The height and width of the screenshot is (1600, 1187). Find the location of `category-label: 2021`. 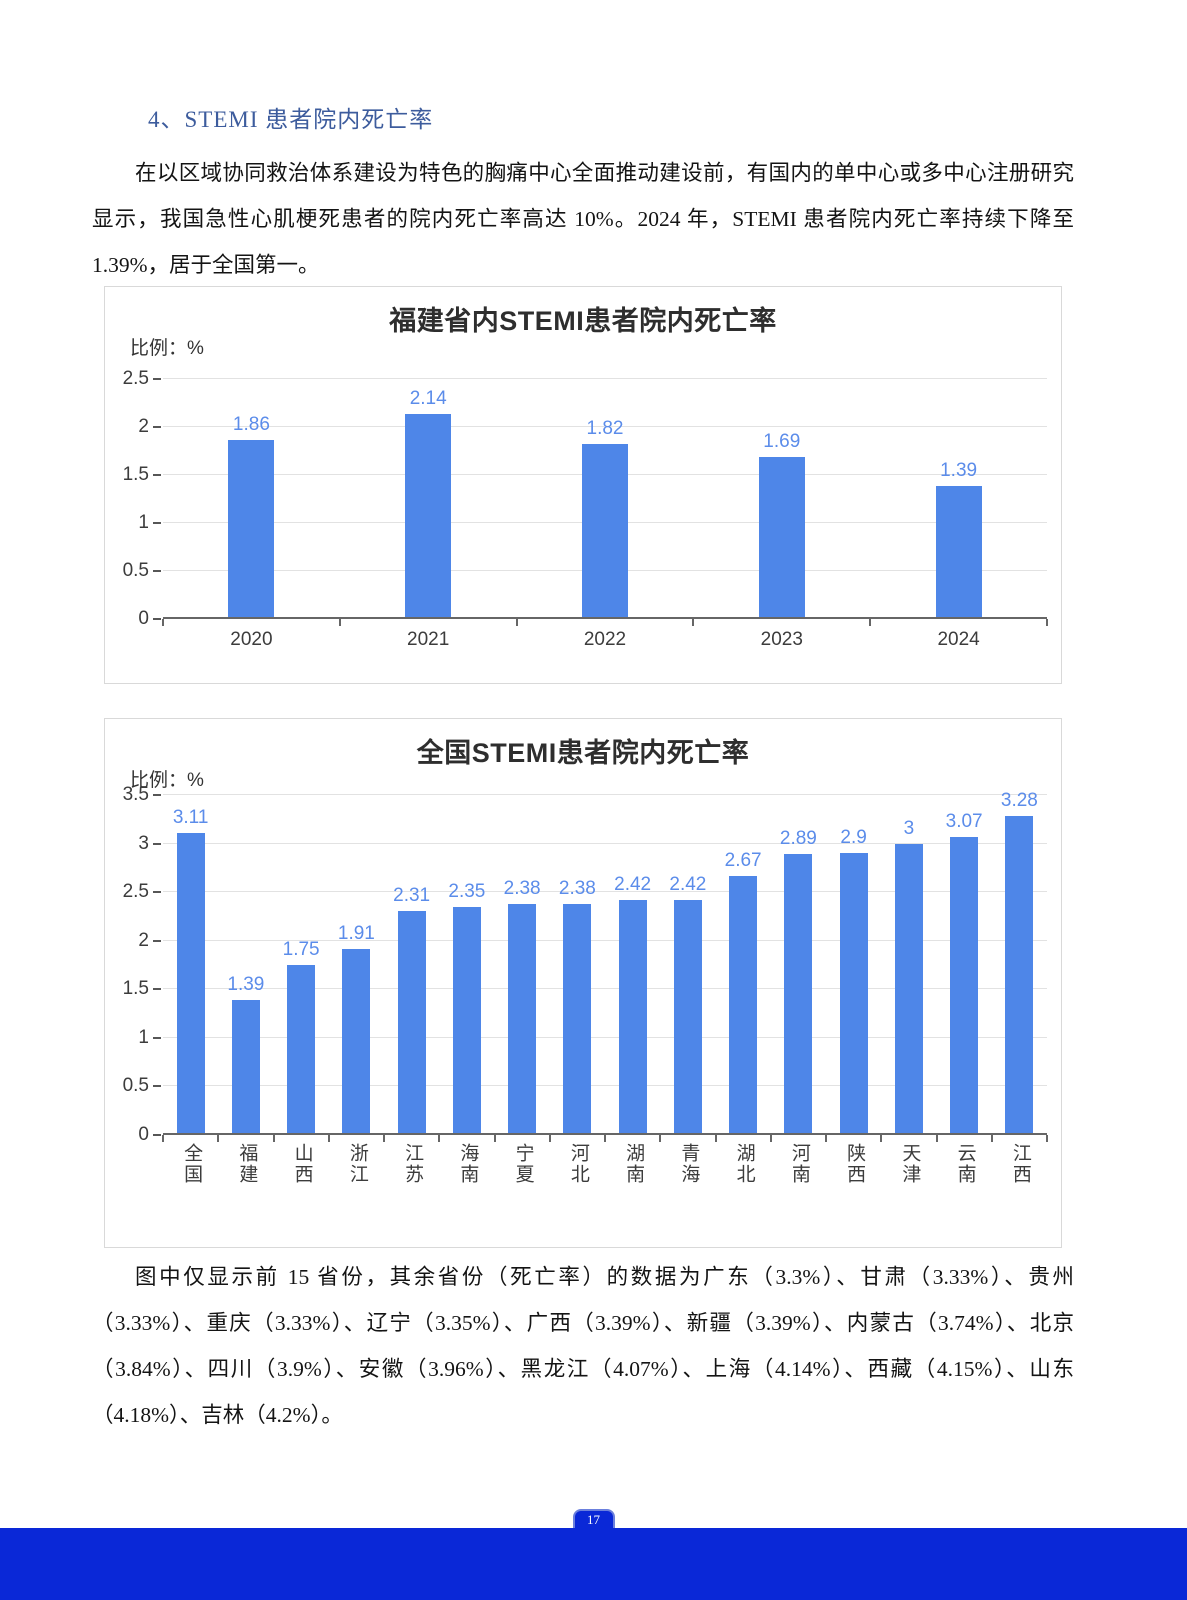

category-label: 2021 is located at coordinates (428, 640).